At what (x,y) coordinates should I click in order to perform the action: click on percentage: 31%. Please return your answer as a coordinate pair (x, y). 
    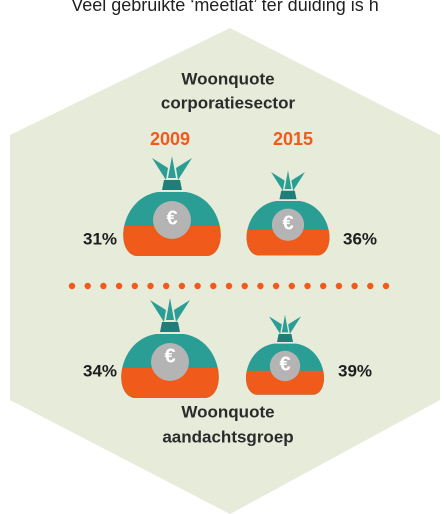
    Looking at the image, I should click on (100, 238).